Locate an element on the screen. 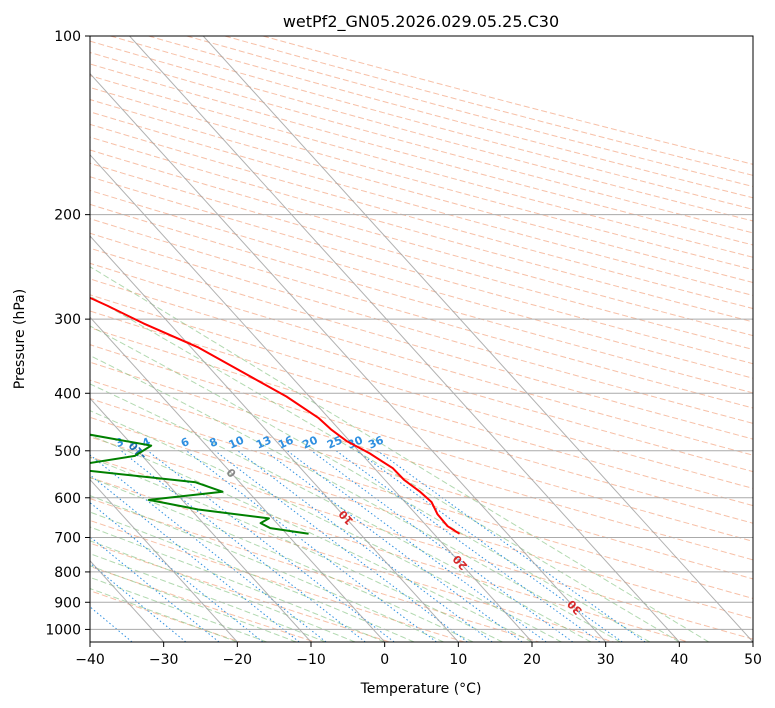  x-tick-label: −30 is located at coordinates (164, 660).